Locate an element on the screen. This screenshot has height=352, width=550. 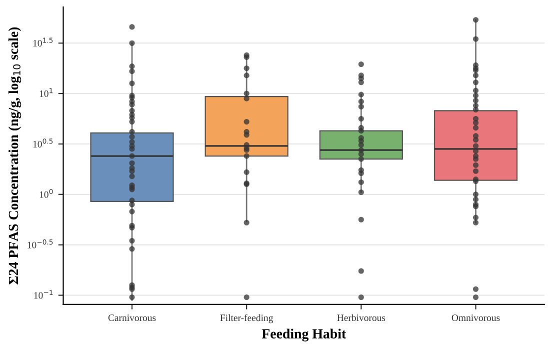
y-tick-label: 10$^{0.5}$ is located at coordinates (43, 143).